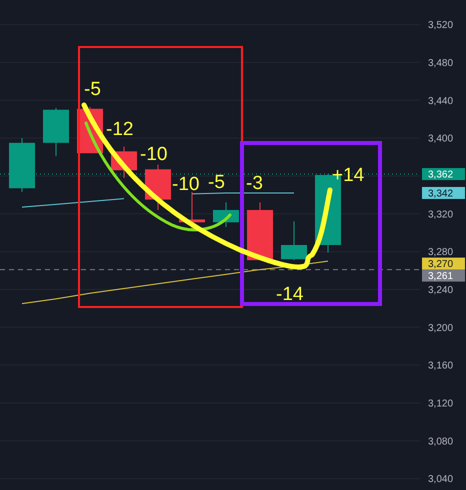 The image size is (466, 490). I want to click on line-series, so click(175, 282).